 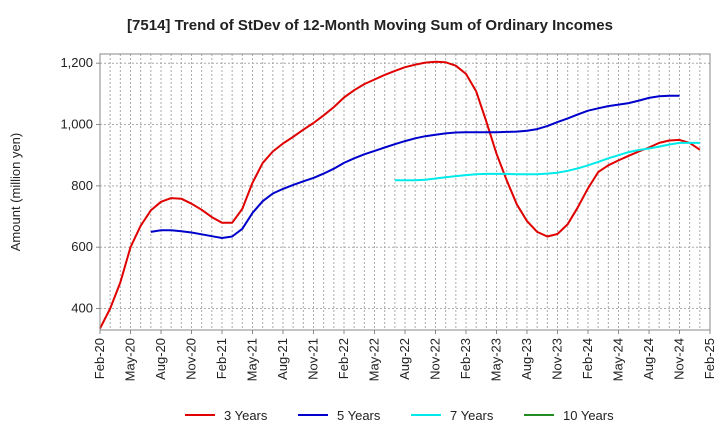 I want to click on x-tick-label: Aug-21, so click(x=282, y=359).